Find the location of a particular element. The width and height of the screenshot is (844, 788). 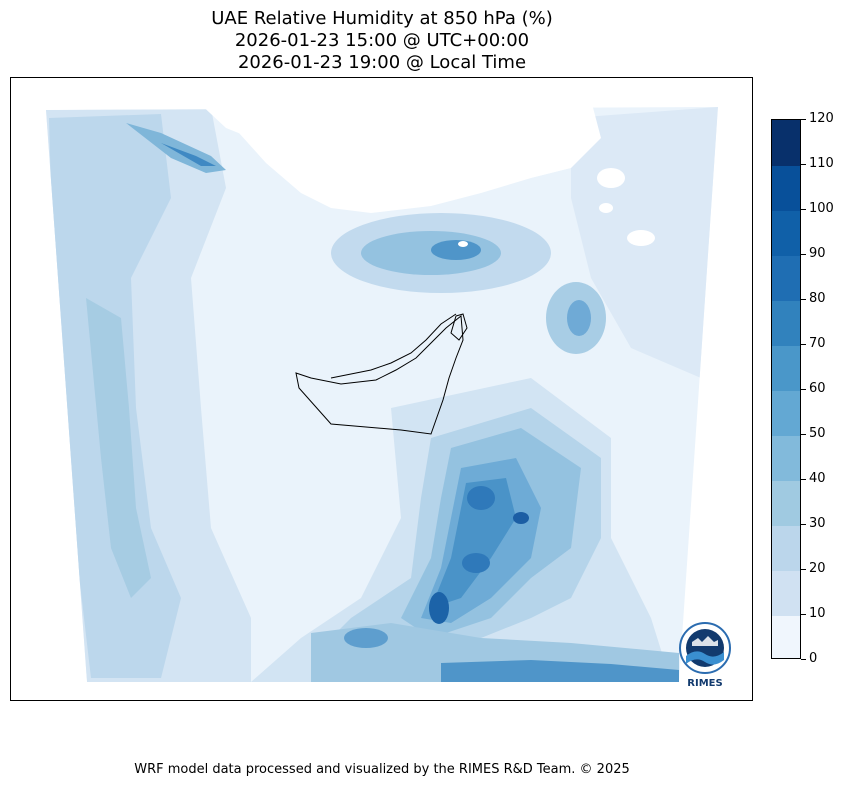

colorbar is located at coordinates (786, 389).